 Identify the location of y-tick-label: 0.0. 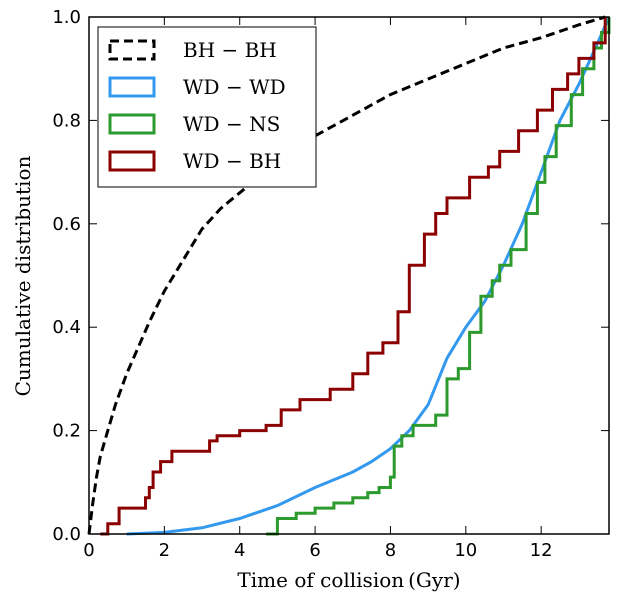
(66, 534).